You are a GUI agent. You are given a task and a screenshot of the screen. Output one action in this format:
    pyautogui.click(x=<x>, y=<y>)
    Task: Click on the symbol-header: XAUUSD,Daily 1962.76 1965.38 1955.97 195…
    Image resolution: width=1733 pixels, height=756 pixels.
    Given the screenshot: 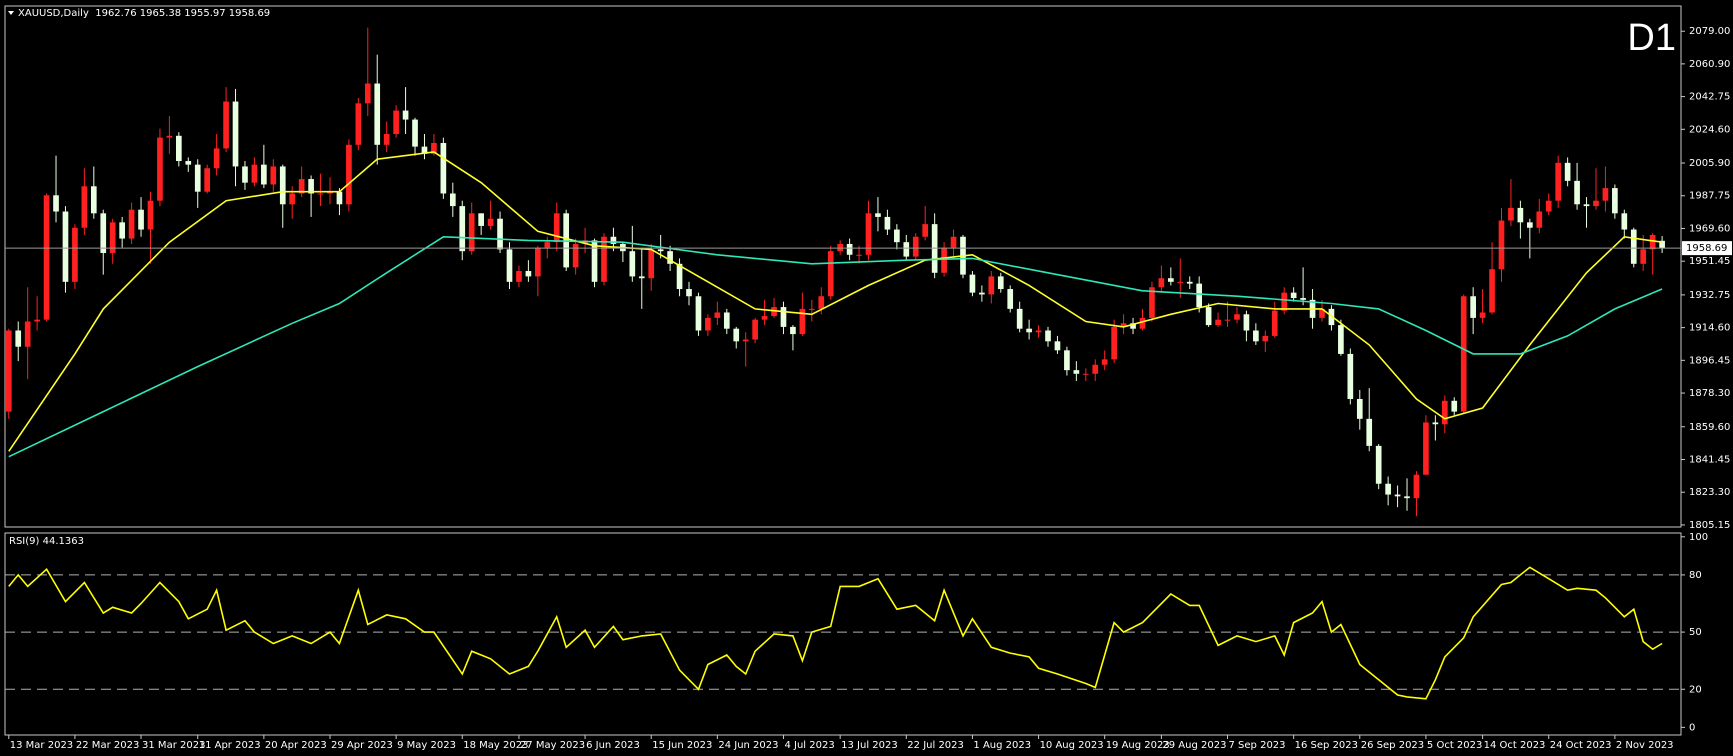 What is the action you would take?
    pyautogui.click(x=144, y=13)
    